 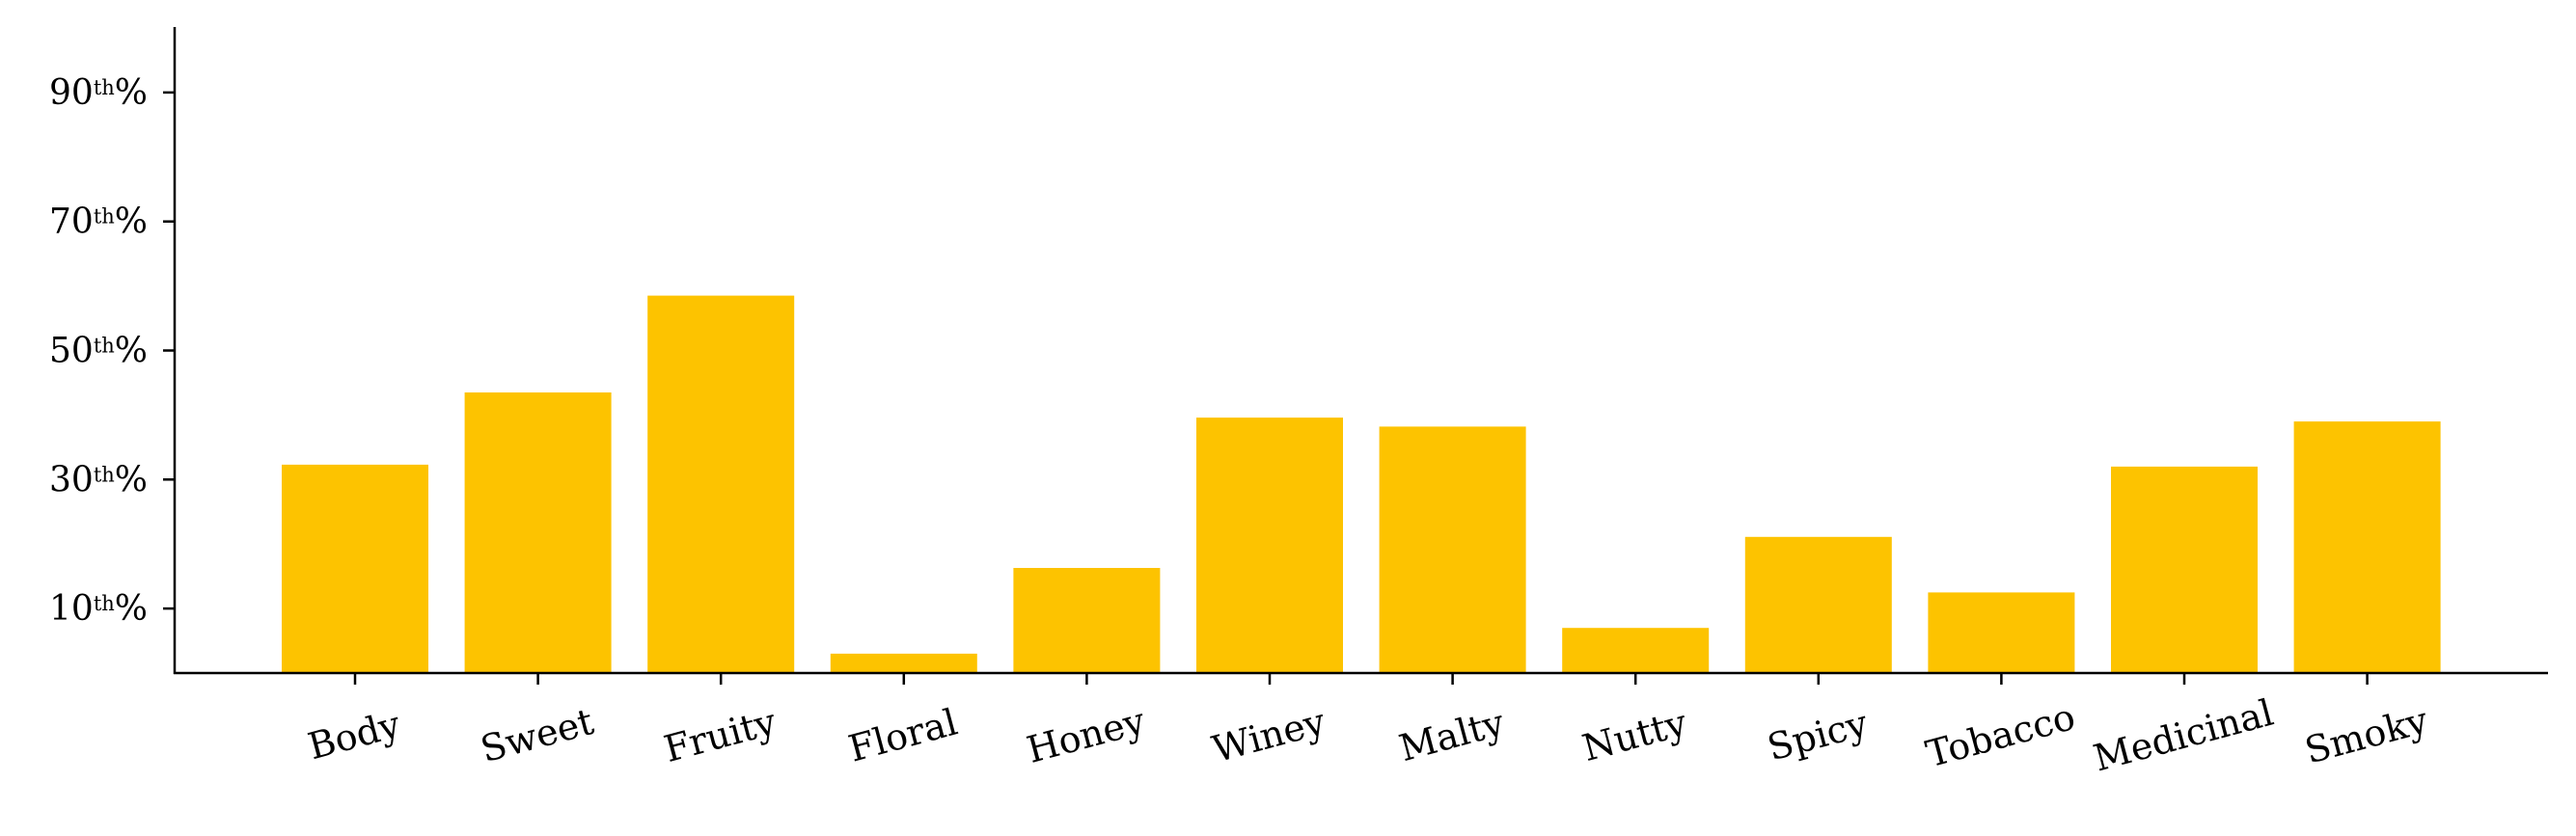 What do you see at coordinates (1270, 545) in the screenshot?
I see `bar-winey` at bounding box center [1270, 545].